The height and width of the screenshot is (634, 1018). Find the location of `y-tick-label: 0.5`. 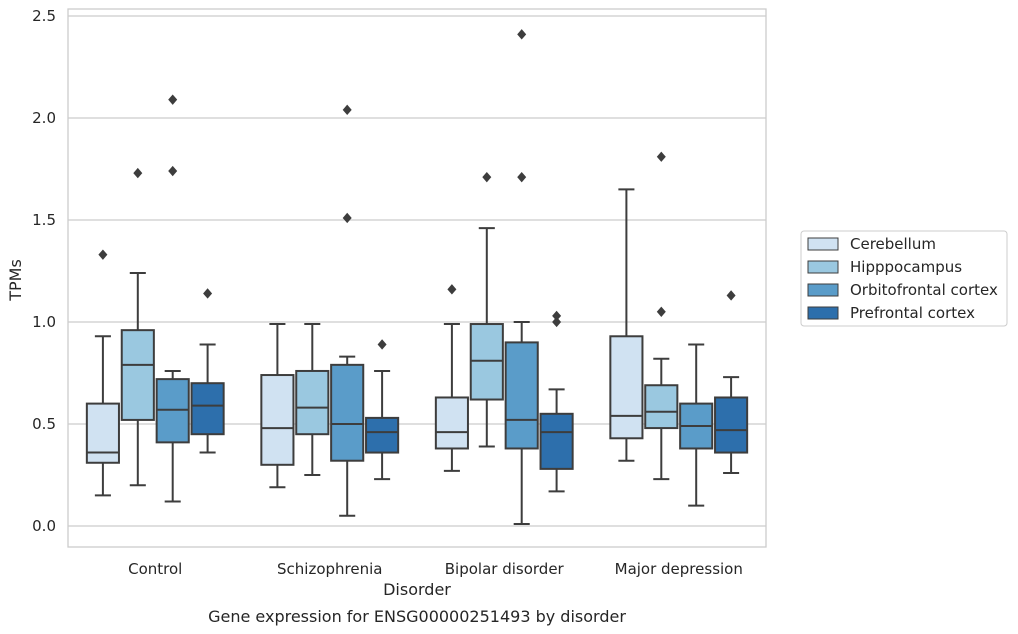

y-tick-label: 0.5 is located at coordinates (44, 424).